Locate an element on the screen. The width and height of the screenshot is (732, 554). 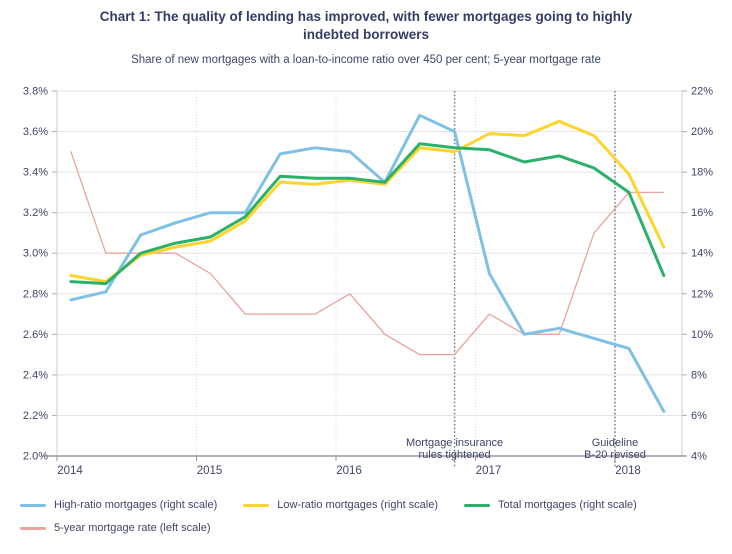
right-axis-tick-label: 6% is located at coordinates (699, 416).